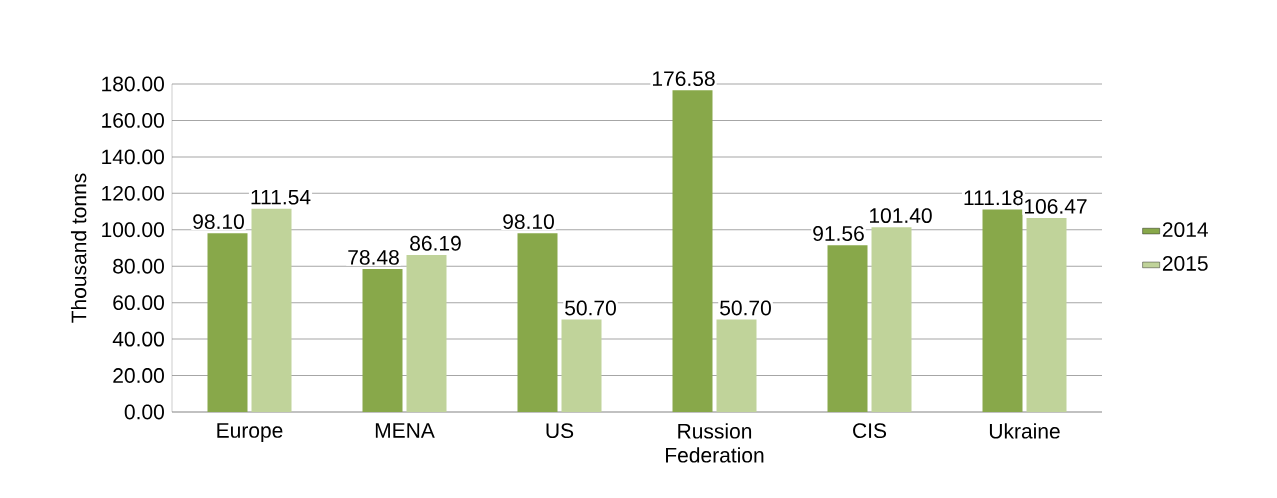 Image resolution: width=1277 pixels, height=498 pixels. I want to click on x-tick-label: Europe, so click(250, 433).